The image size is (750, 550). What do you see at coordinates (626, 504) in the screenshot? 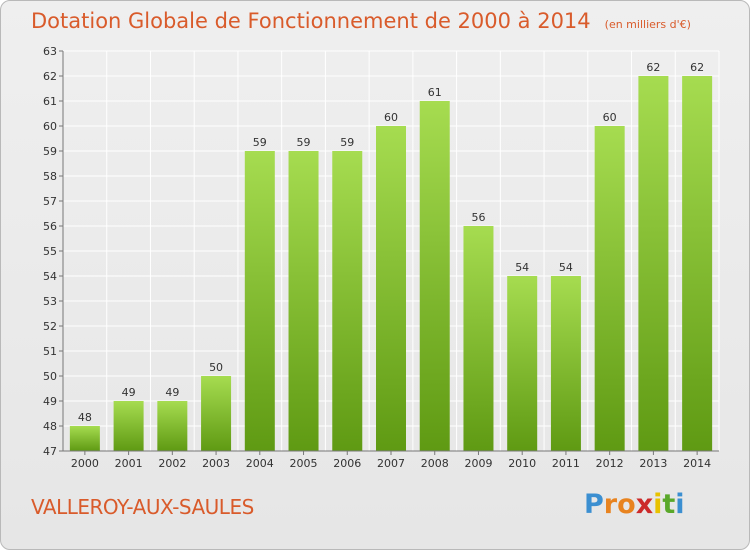
I see `logo-letter: o` at bounding box center [626, 504].